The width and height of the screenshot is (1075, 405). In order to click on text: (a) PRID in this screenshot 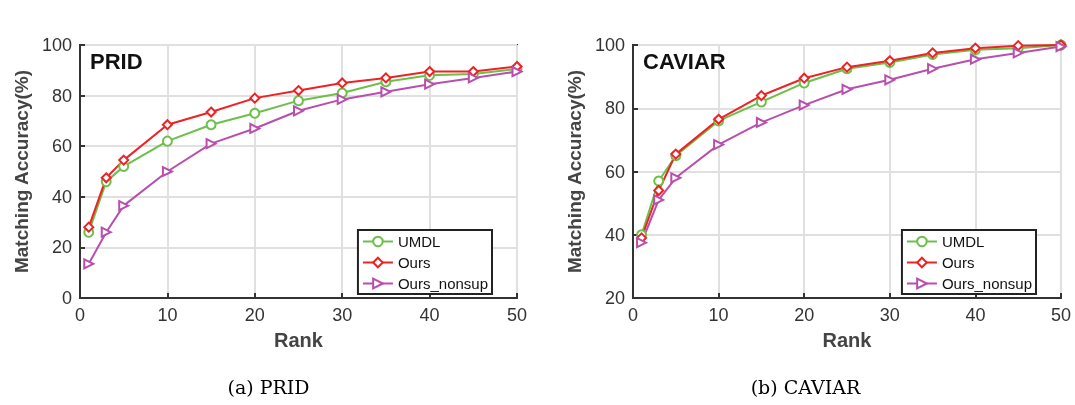, I will do `click(268, 386)`.